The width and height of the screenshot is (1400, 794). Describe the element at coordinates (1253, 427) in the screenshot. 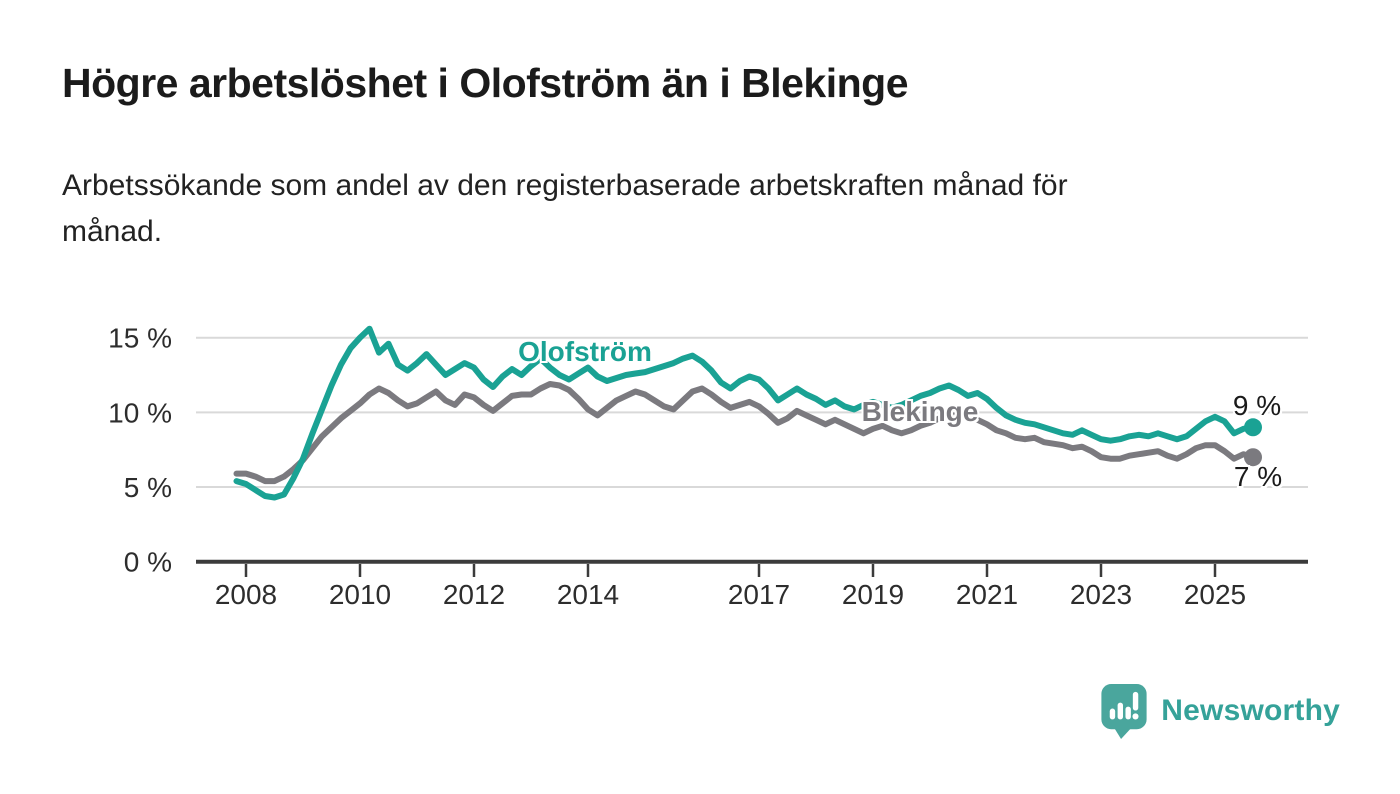

I see `series-end-dot-olofstrom` at that location.